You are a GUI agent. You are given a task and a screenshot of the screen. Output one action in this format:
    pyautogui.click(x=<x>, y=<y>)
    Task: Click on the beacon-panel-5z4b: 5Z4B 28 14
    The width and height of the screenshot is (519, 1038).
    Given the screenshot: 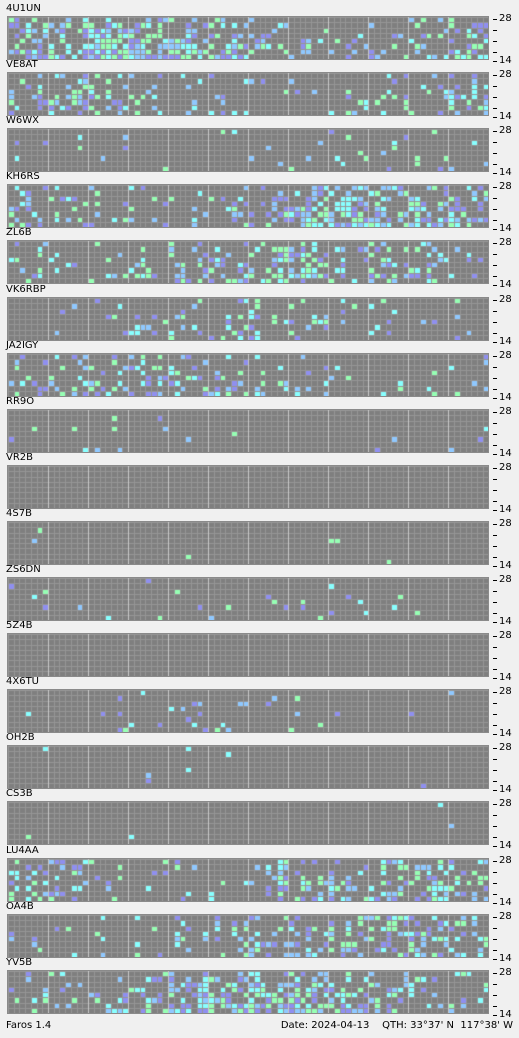 What is the action you would take?
    pyautogui.click(x=259, y=651)
    